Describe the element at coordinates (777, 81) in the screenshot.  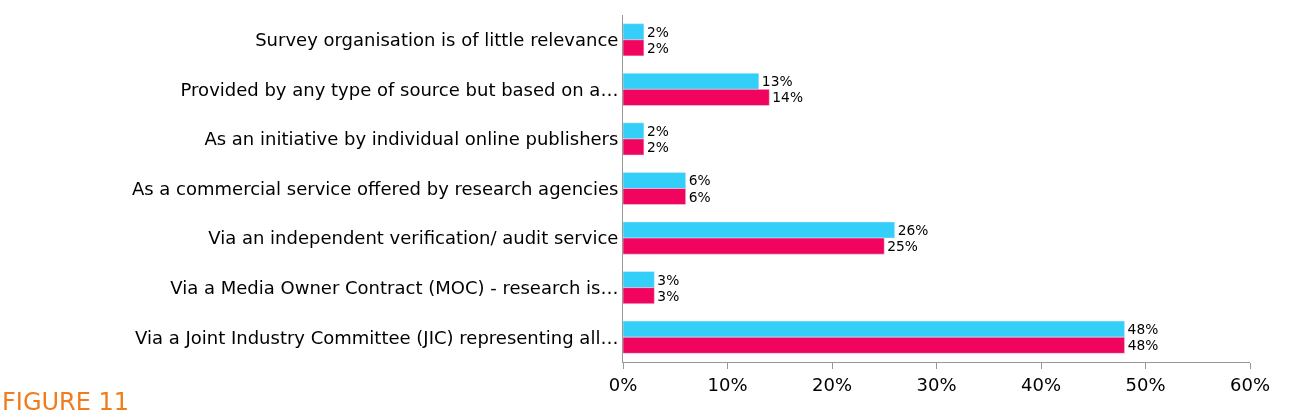
I see `data-label: 13%` at that location.